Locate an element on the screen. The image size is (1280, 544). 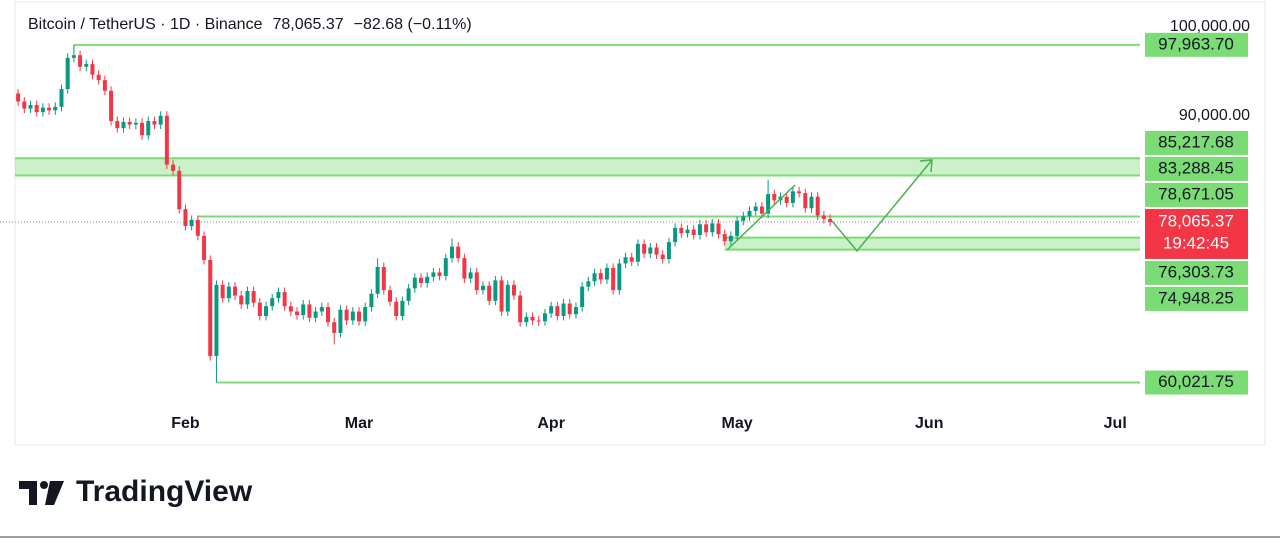
x-tick-label: Apr is located at coordinates (551, 423).